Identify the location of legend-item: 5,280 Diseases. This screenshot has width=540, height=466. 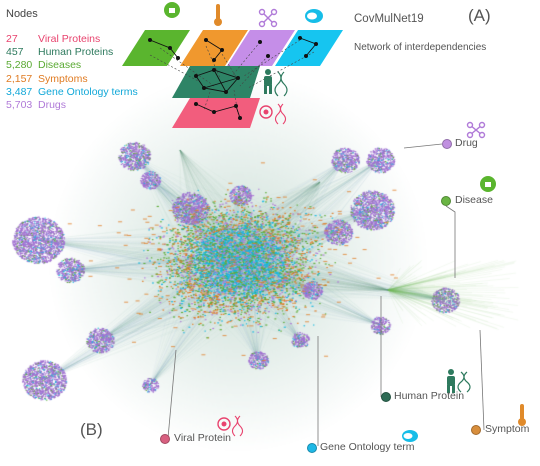
(72, 65).